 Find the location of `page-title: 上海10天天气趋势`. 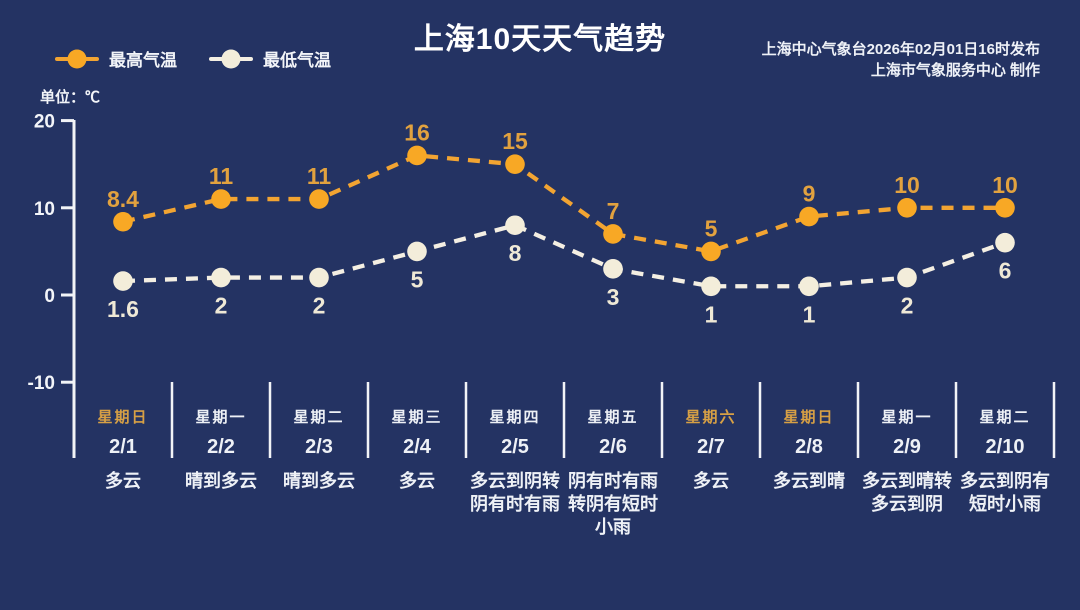

page-title: 上海10天天气趋势 is located at coordinates (540, 39).